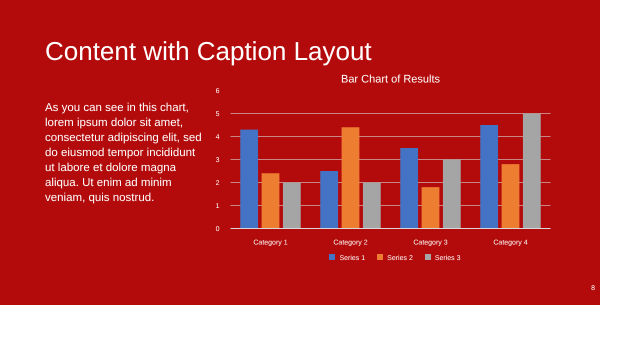 The width and height of the screenshot is (640, 360). I want to click on chart-title: Bar Chart of Results, so click(390, 80).